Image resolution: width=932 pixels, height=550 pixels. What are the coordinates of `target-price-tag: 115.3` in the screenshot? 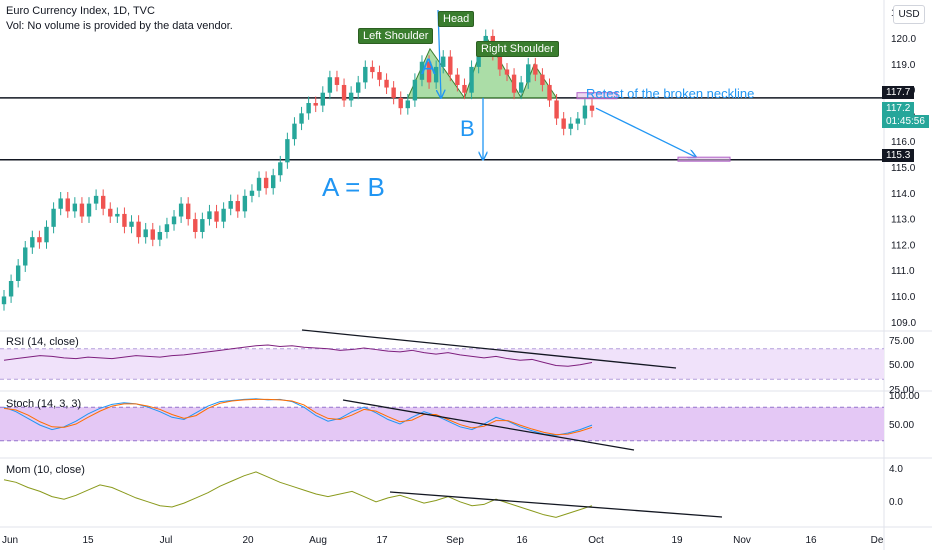 It's located at (898, 155).